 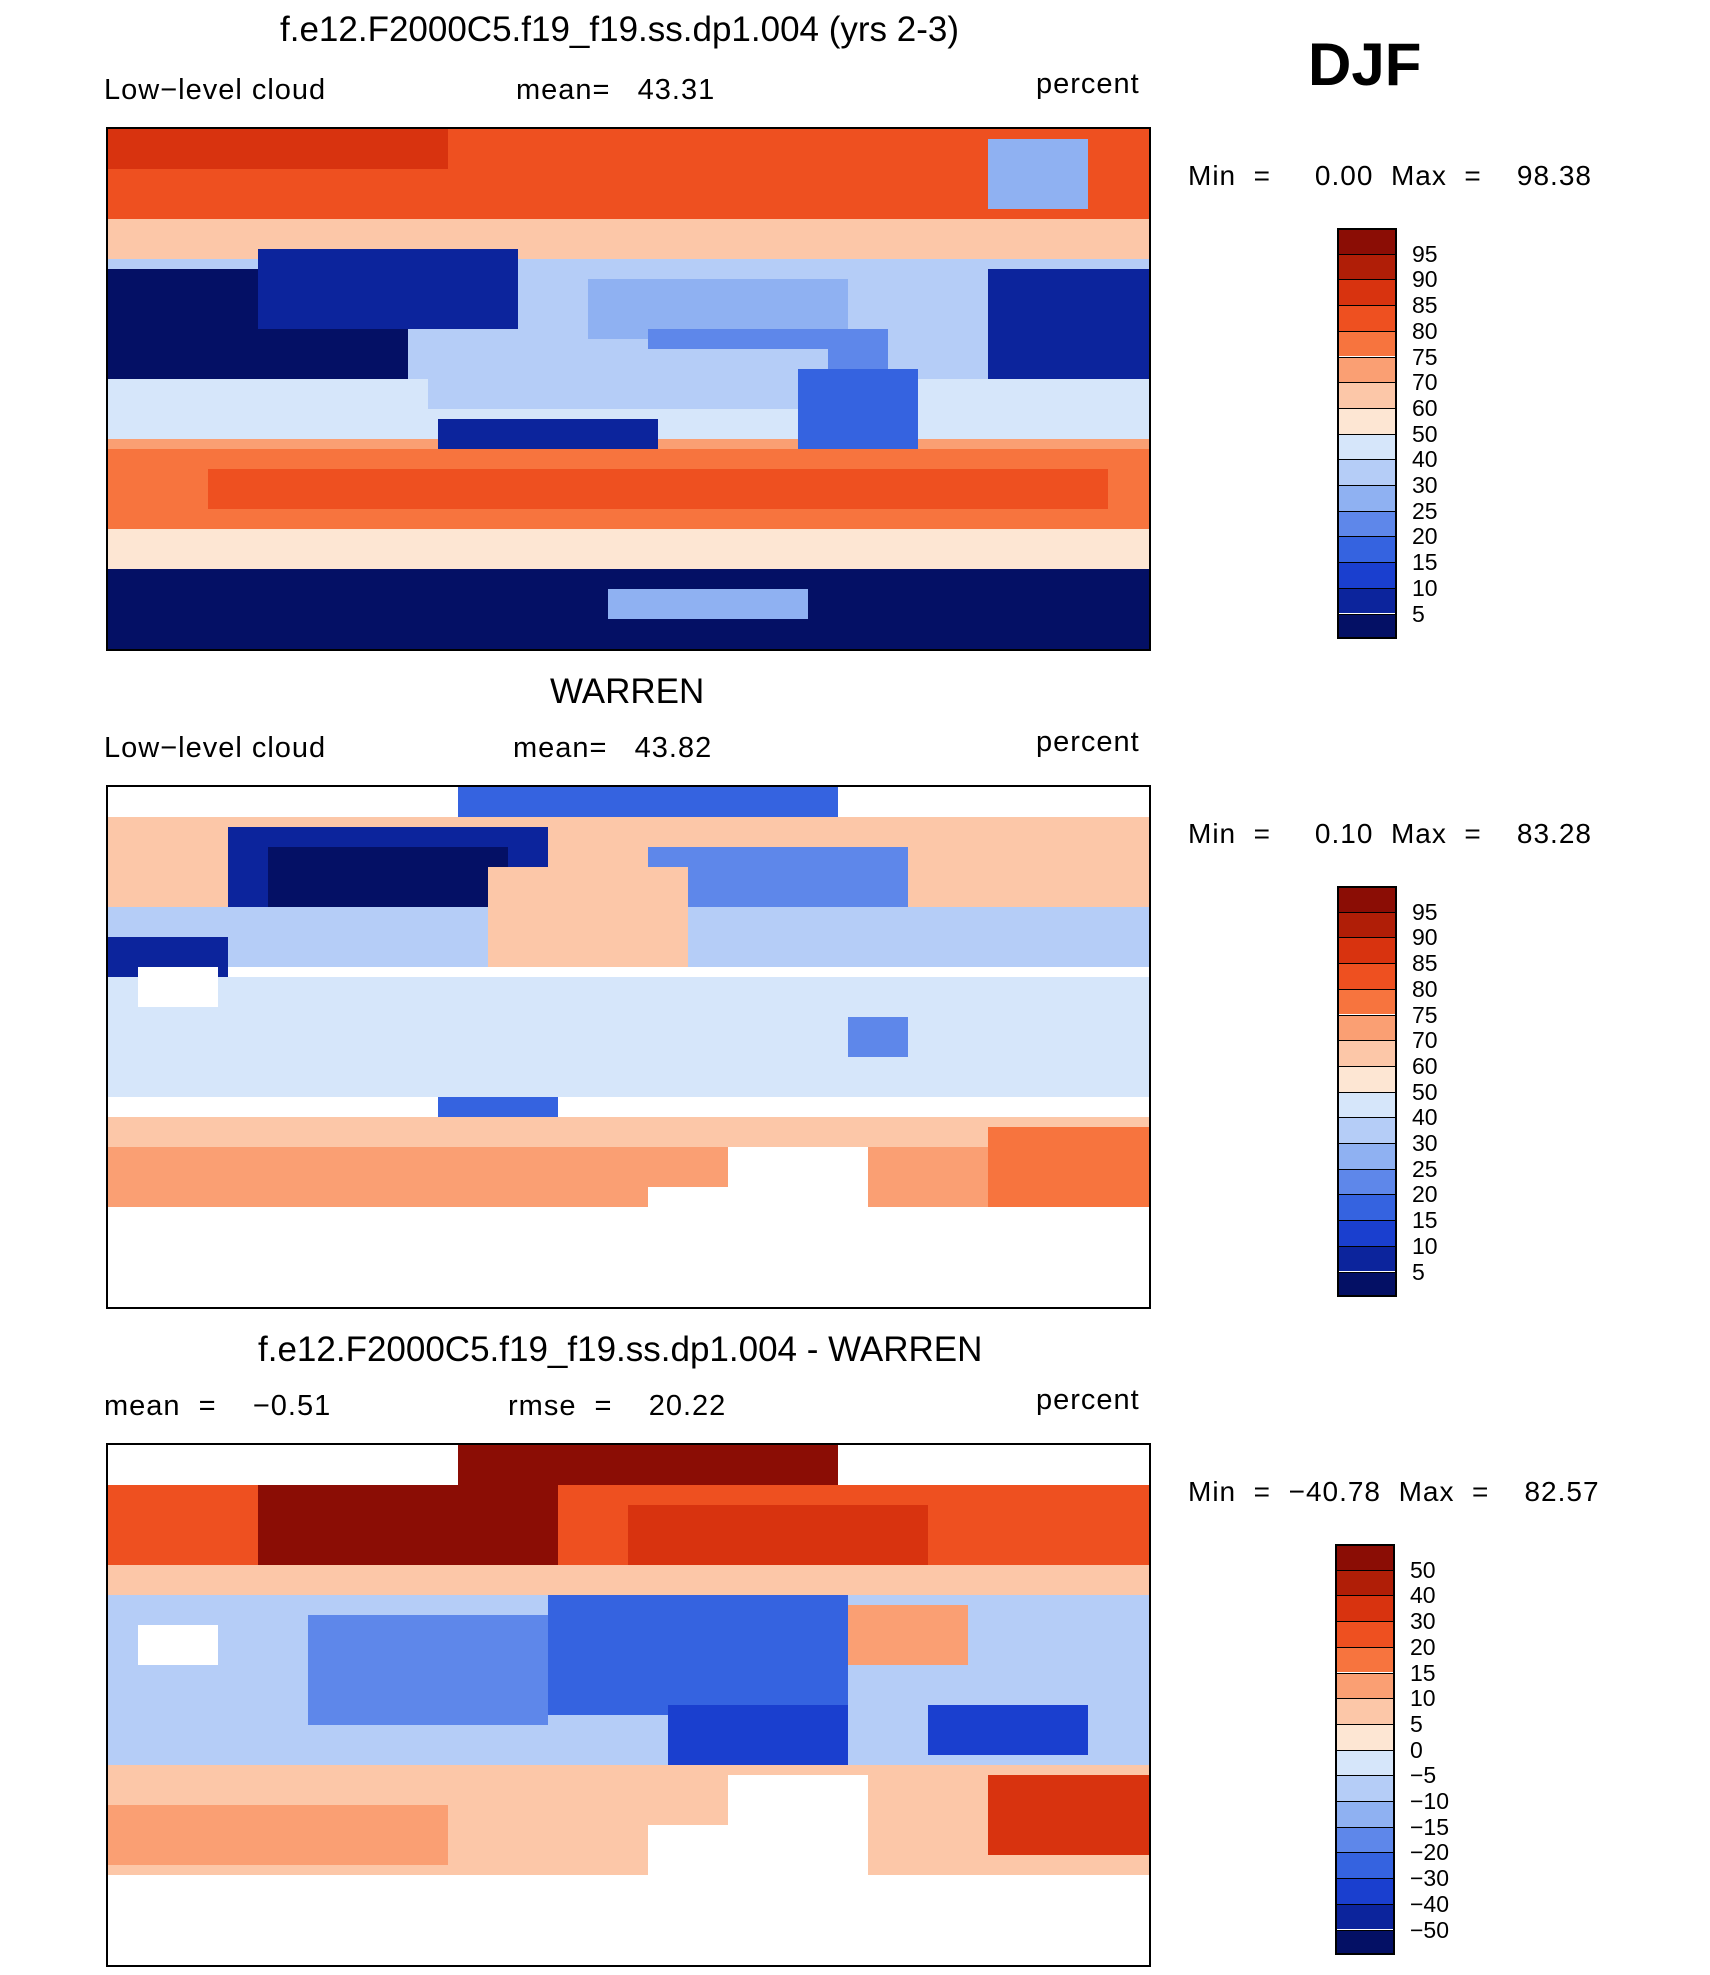 I want to click on colorbar-tick-label: −10, so click(x=1430, y=1801).